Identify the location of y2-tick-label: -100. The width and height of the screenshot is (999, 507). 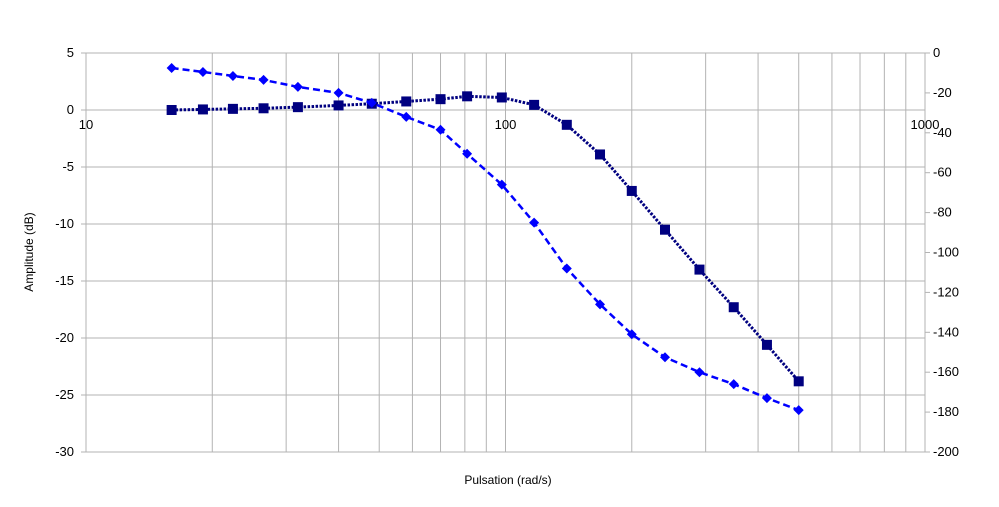
(946, 252).